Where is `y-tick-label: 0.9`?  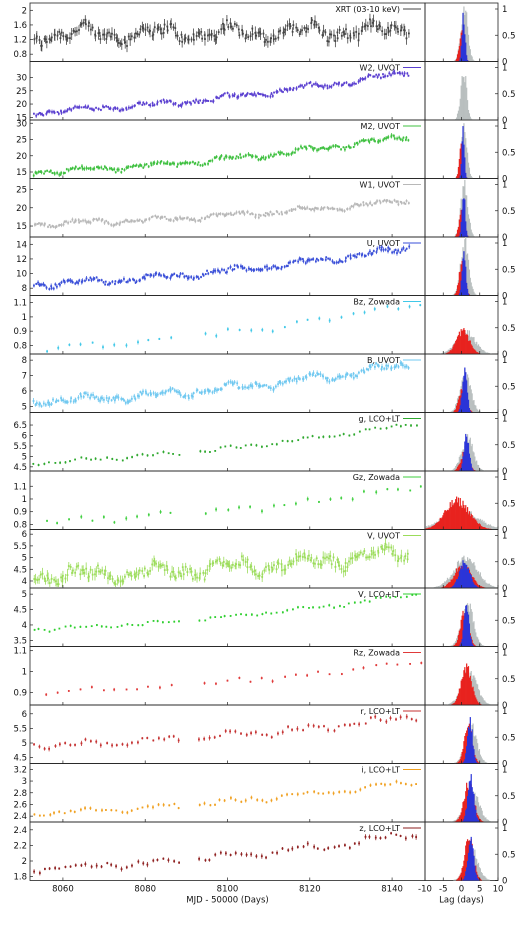
y-tick-label: 0.9 is located at coordinates (20, 332).